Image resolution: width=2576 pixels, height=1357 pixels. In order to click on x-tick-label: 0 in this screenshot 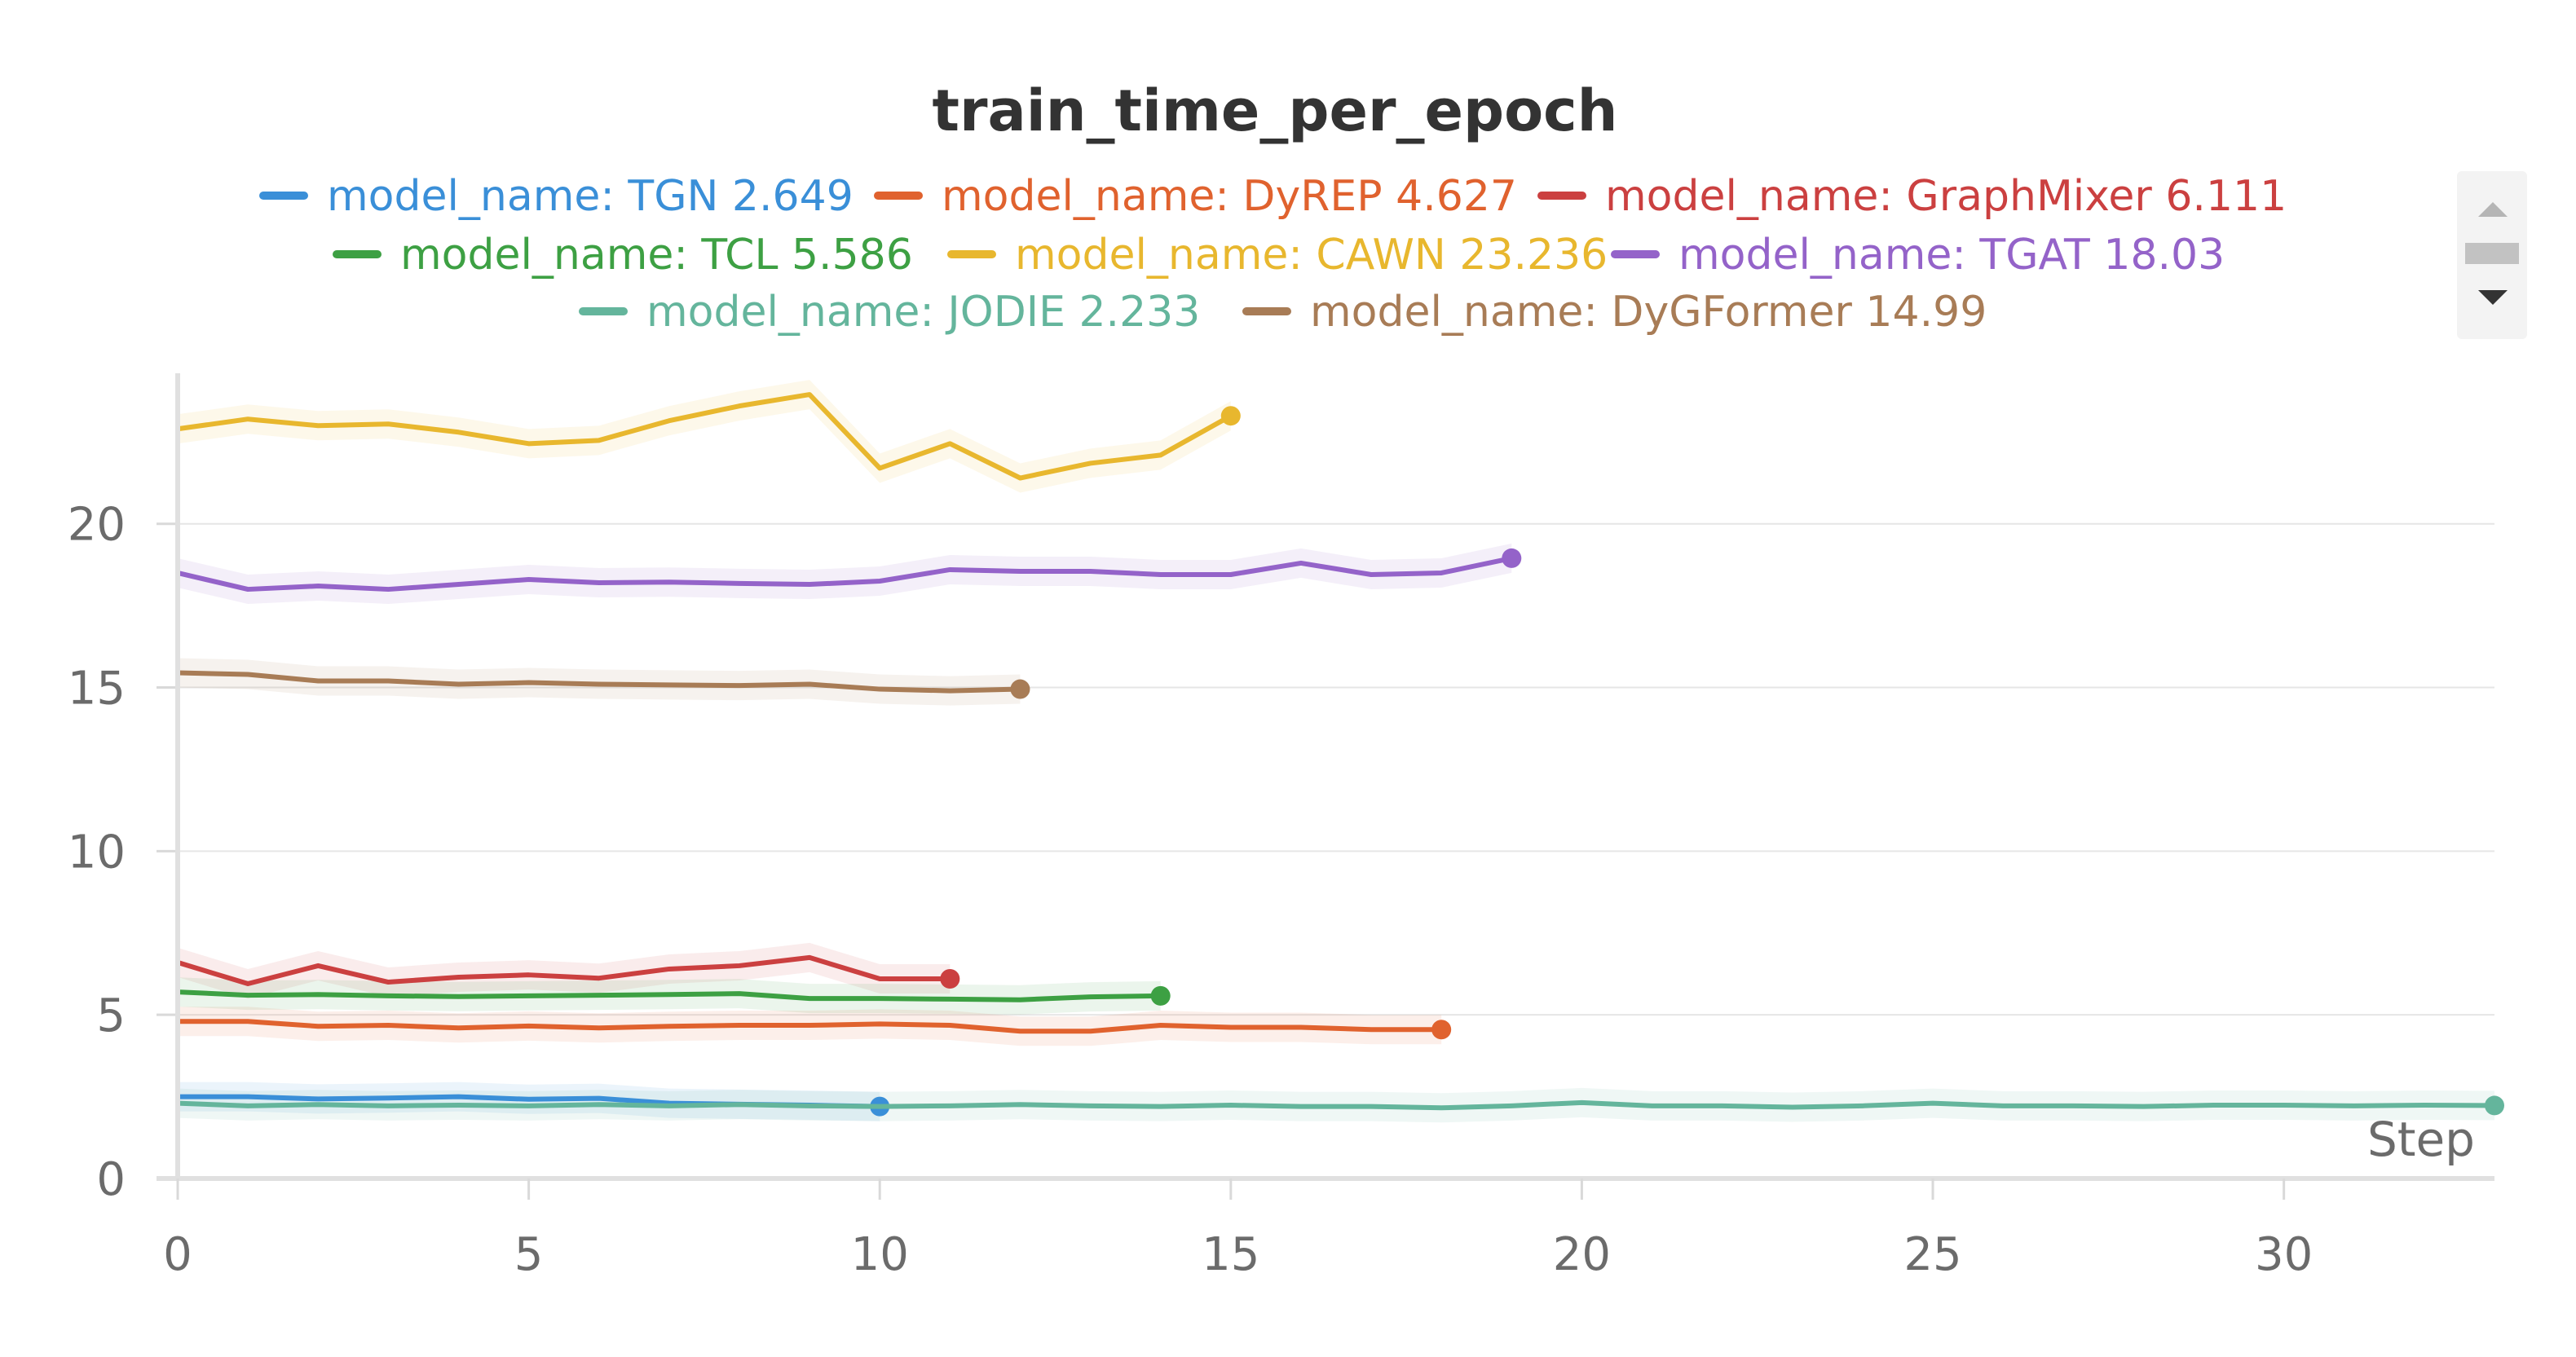, I will do `click(177, 1254)`.